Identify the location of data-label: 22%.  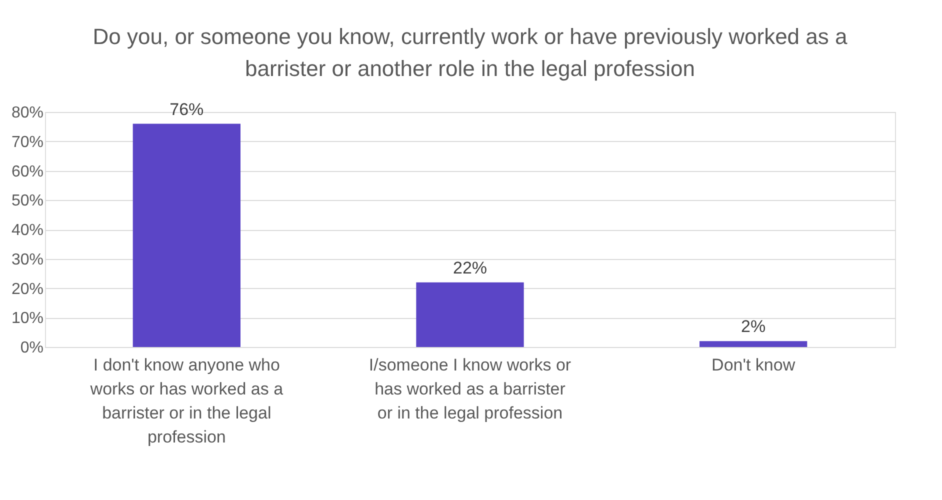
(470, 268).